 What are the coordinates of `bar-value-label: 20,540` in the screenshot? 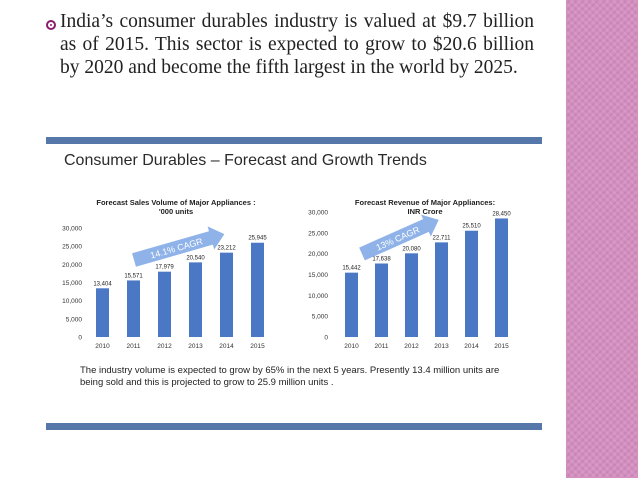 It's located at (195, 258).